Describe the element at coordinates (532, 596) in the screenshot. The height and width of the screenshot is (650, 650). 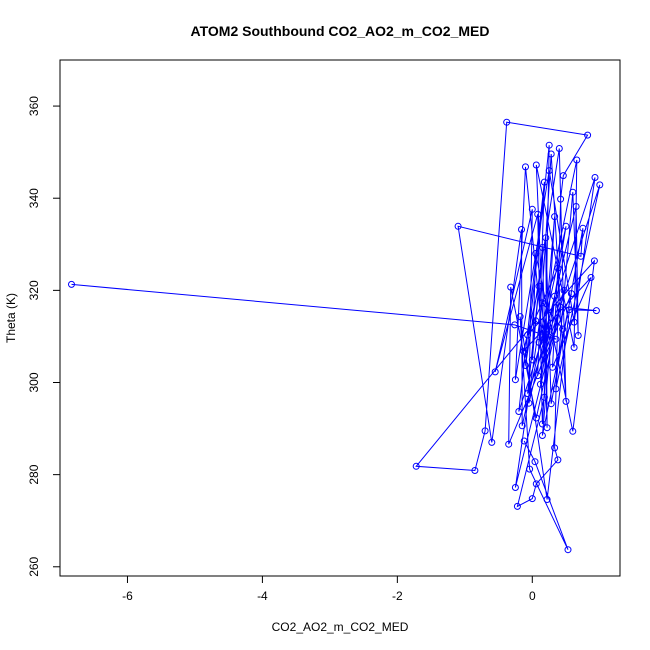
I see `x-tick-label: 0` at that location.